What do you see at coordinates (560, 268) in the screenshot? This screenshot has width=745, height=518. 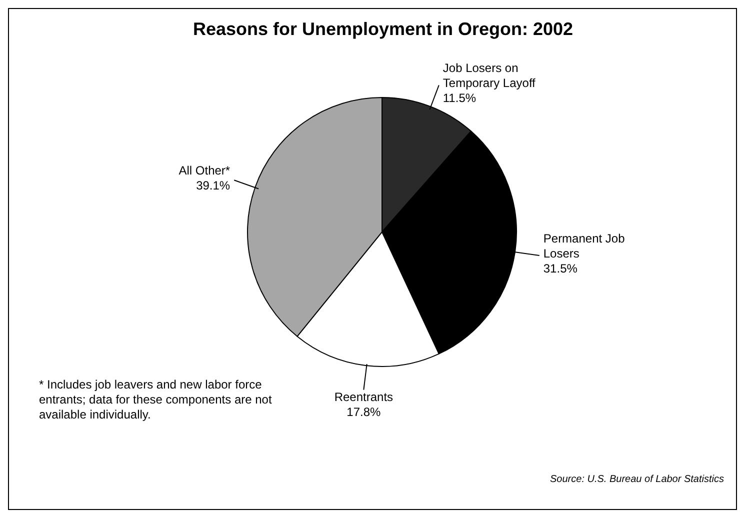 I see `data-label: 31.5%` at bounding box center [560, 268].